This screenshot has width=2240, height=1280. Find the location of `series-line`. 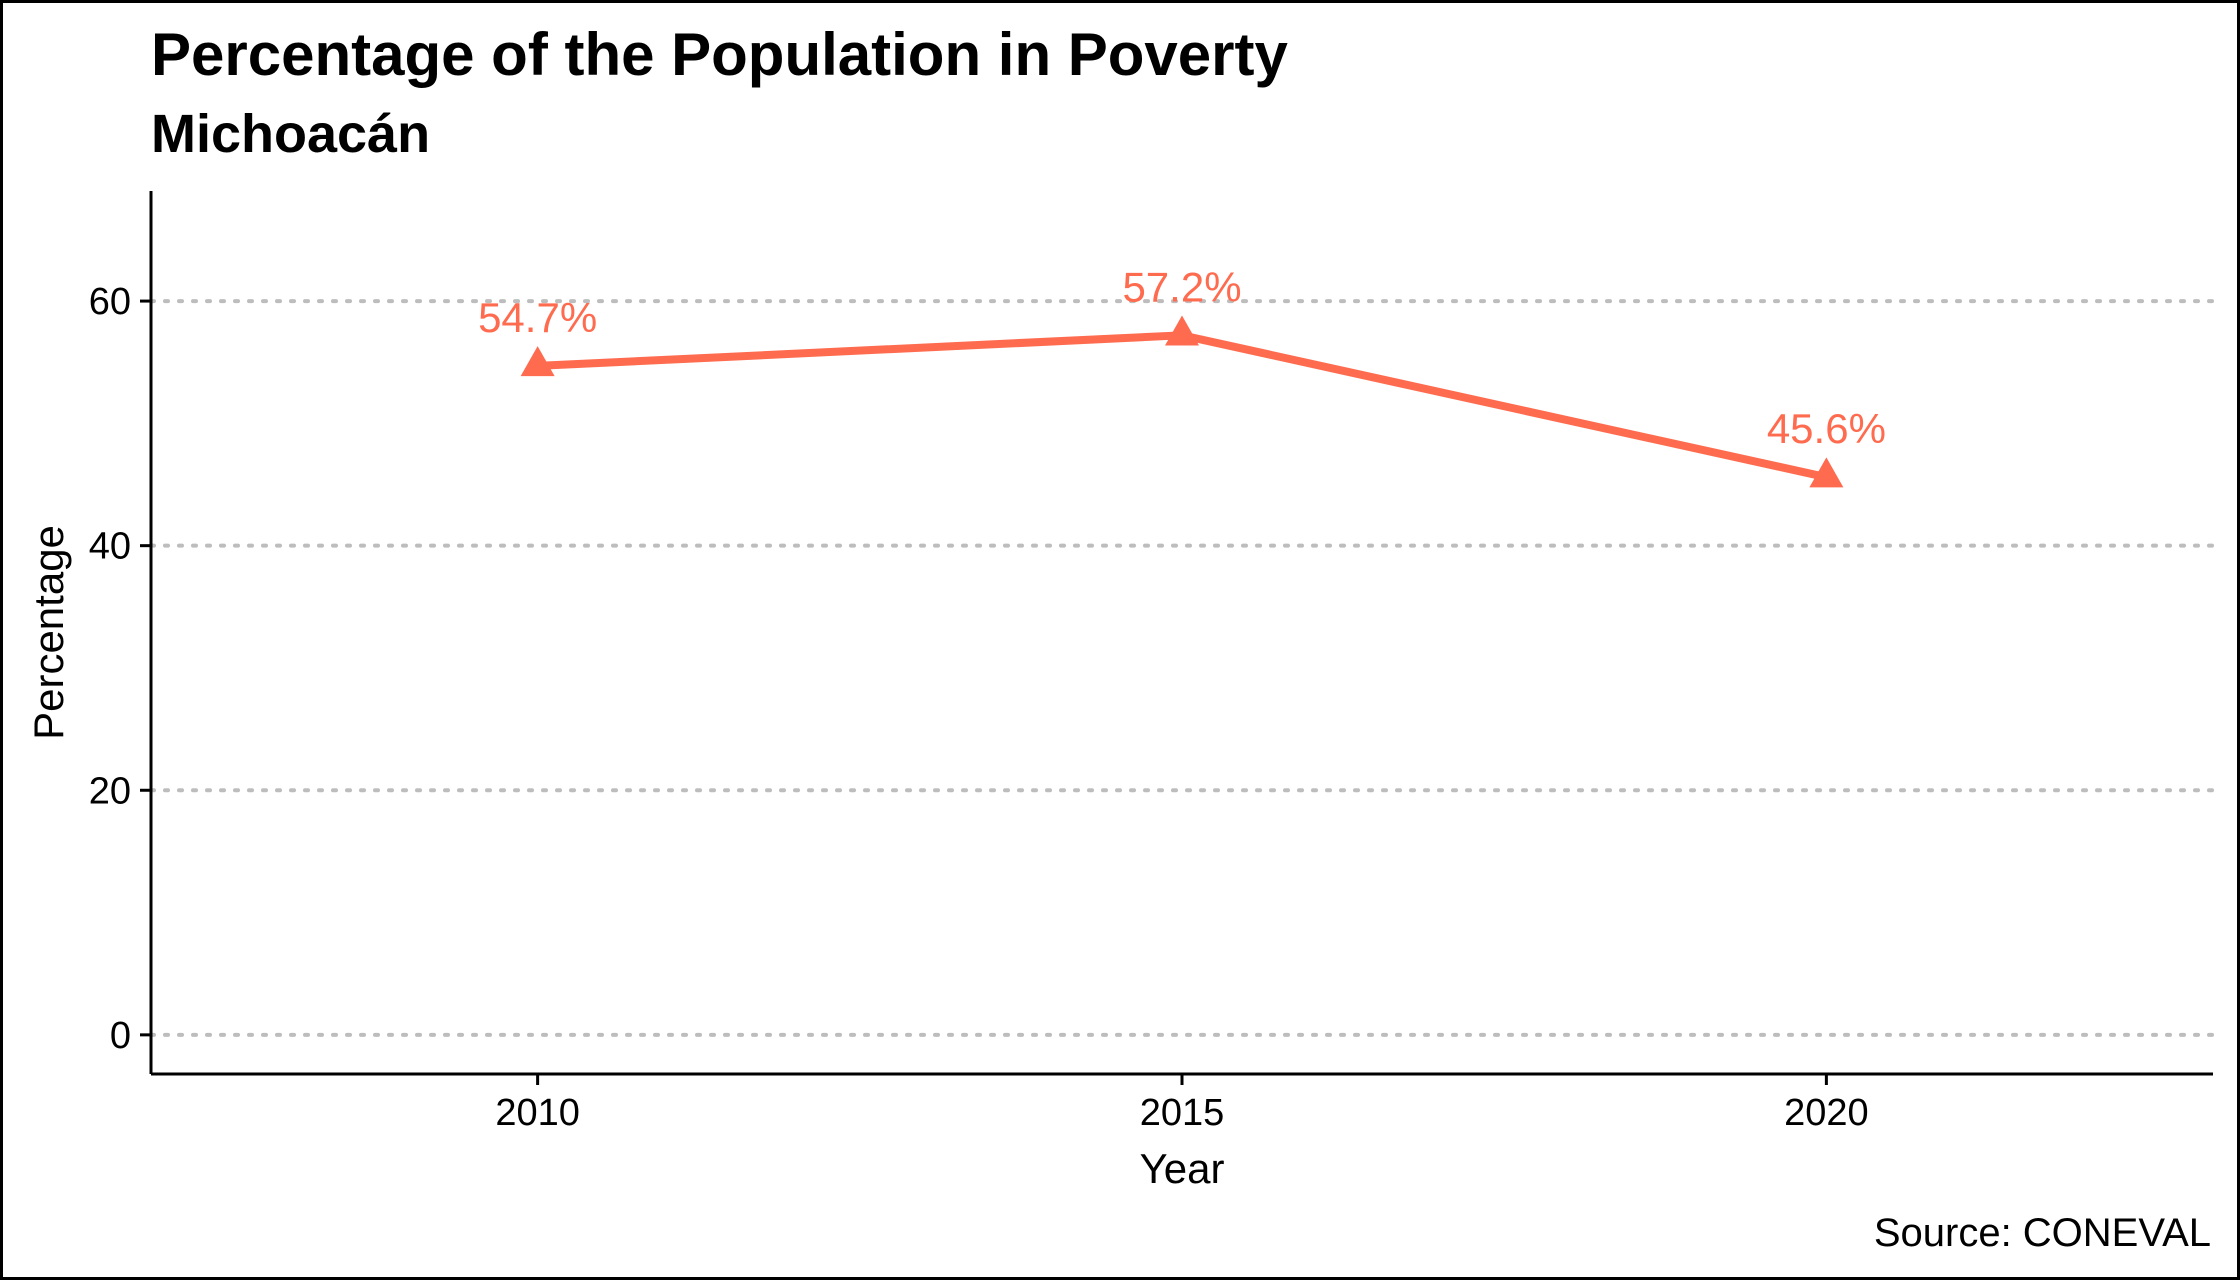

series-line is located at coordinates (1182, 406).